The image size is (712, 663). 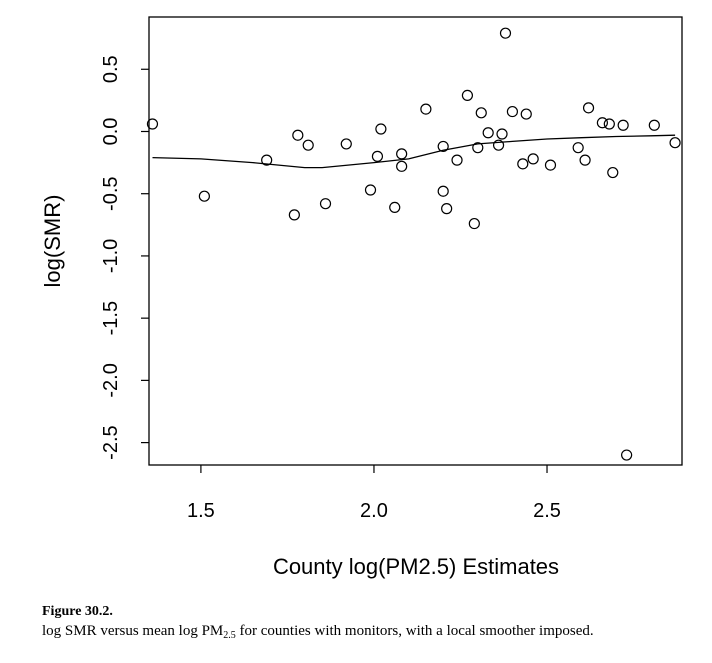 What do you see at coordinates (52, 241) in the screenshot?
I see `y-axis-label: log(SMR)` at bounding box center [52, 241].